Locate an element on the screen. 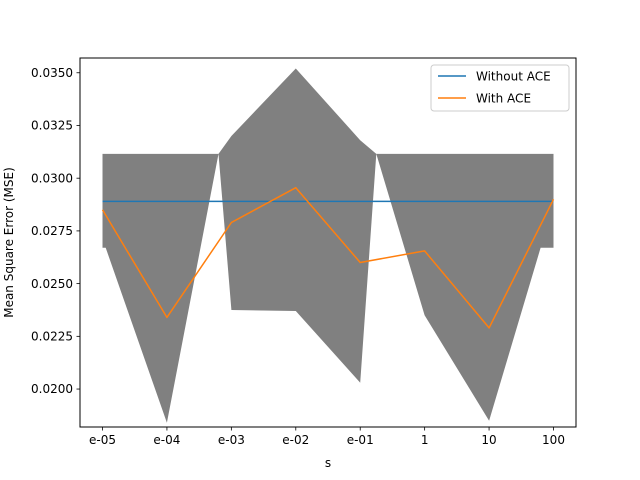 This screenshot has width=640, height=480. y-tick-label: 0.0325 is located at coordinates (52, 126).